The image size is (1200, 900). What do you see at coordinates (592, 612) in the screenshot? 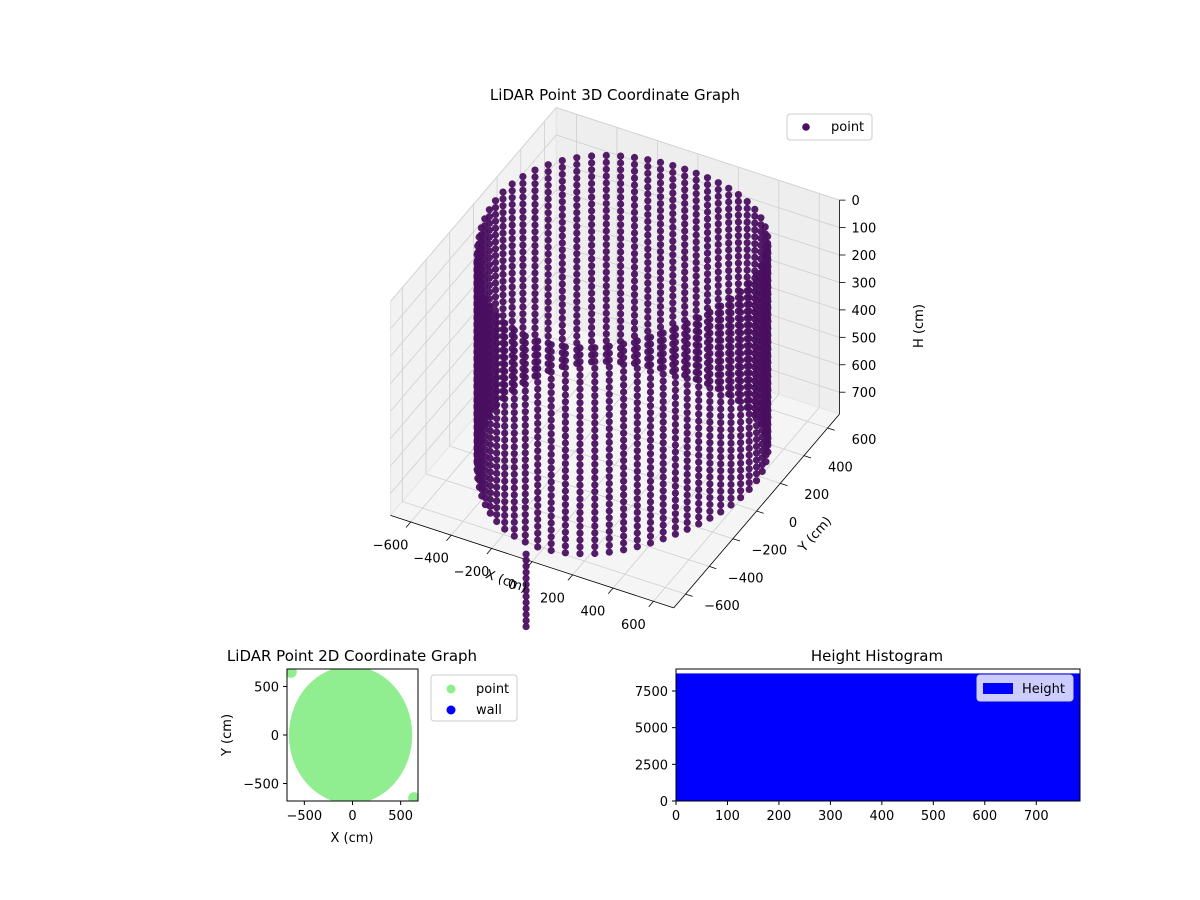
I see `tick-label-x: 400` at bounding box center [592, 612].